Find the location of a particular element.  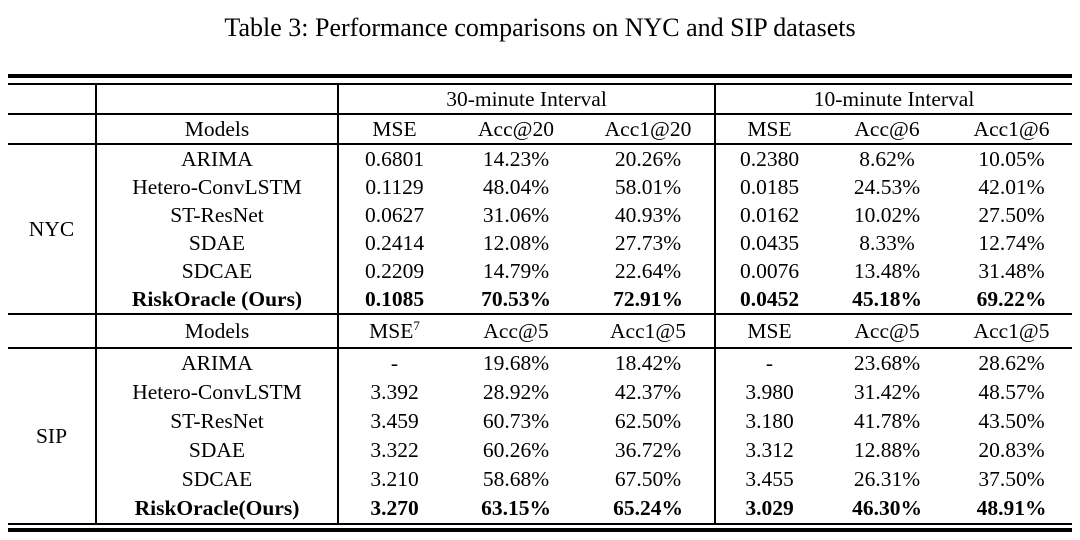

column-header-cell: MSE7 is located at coordinates (393, 331).